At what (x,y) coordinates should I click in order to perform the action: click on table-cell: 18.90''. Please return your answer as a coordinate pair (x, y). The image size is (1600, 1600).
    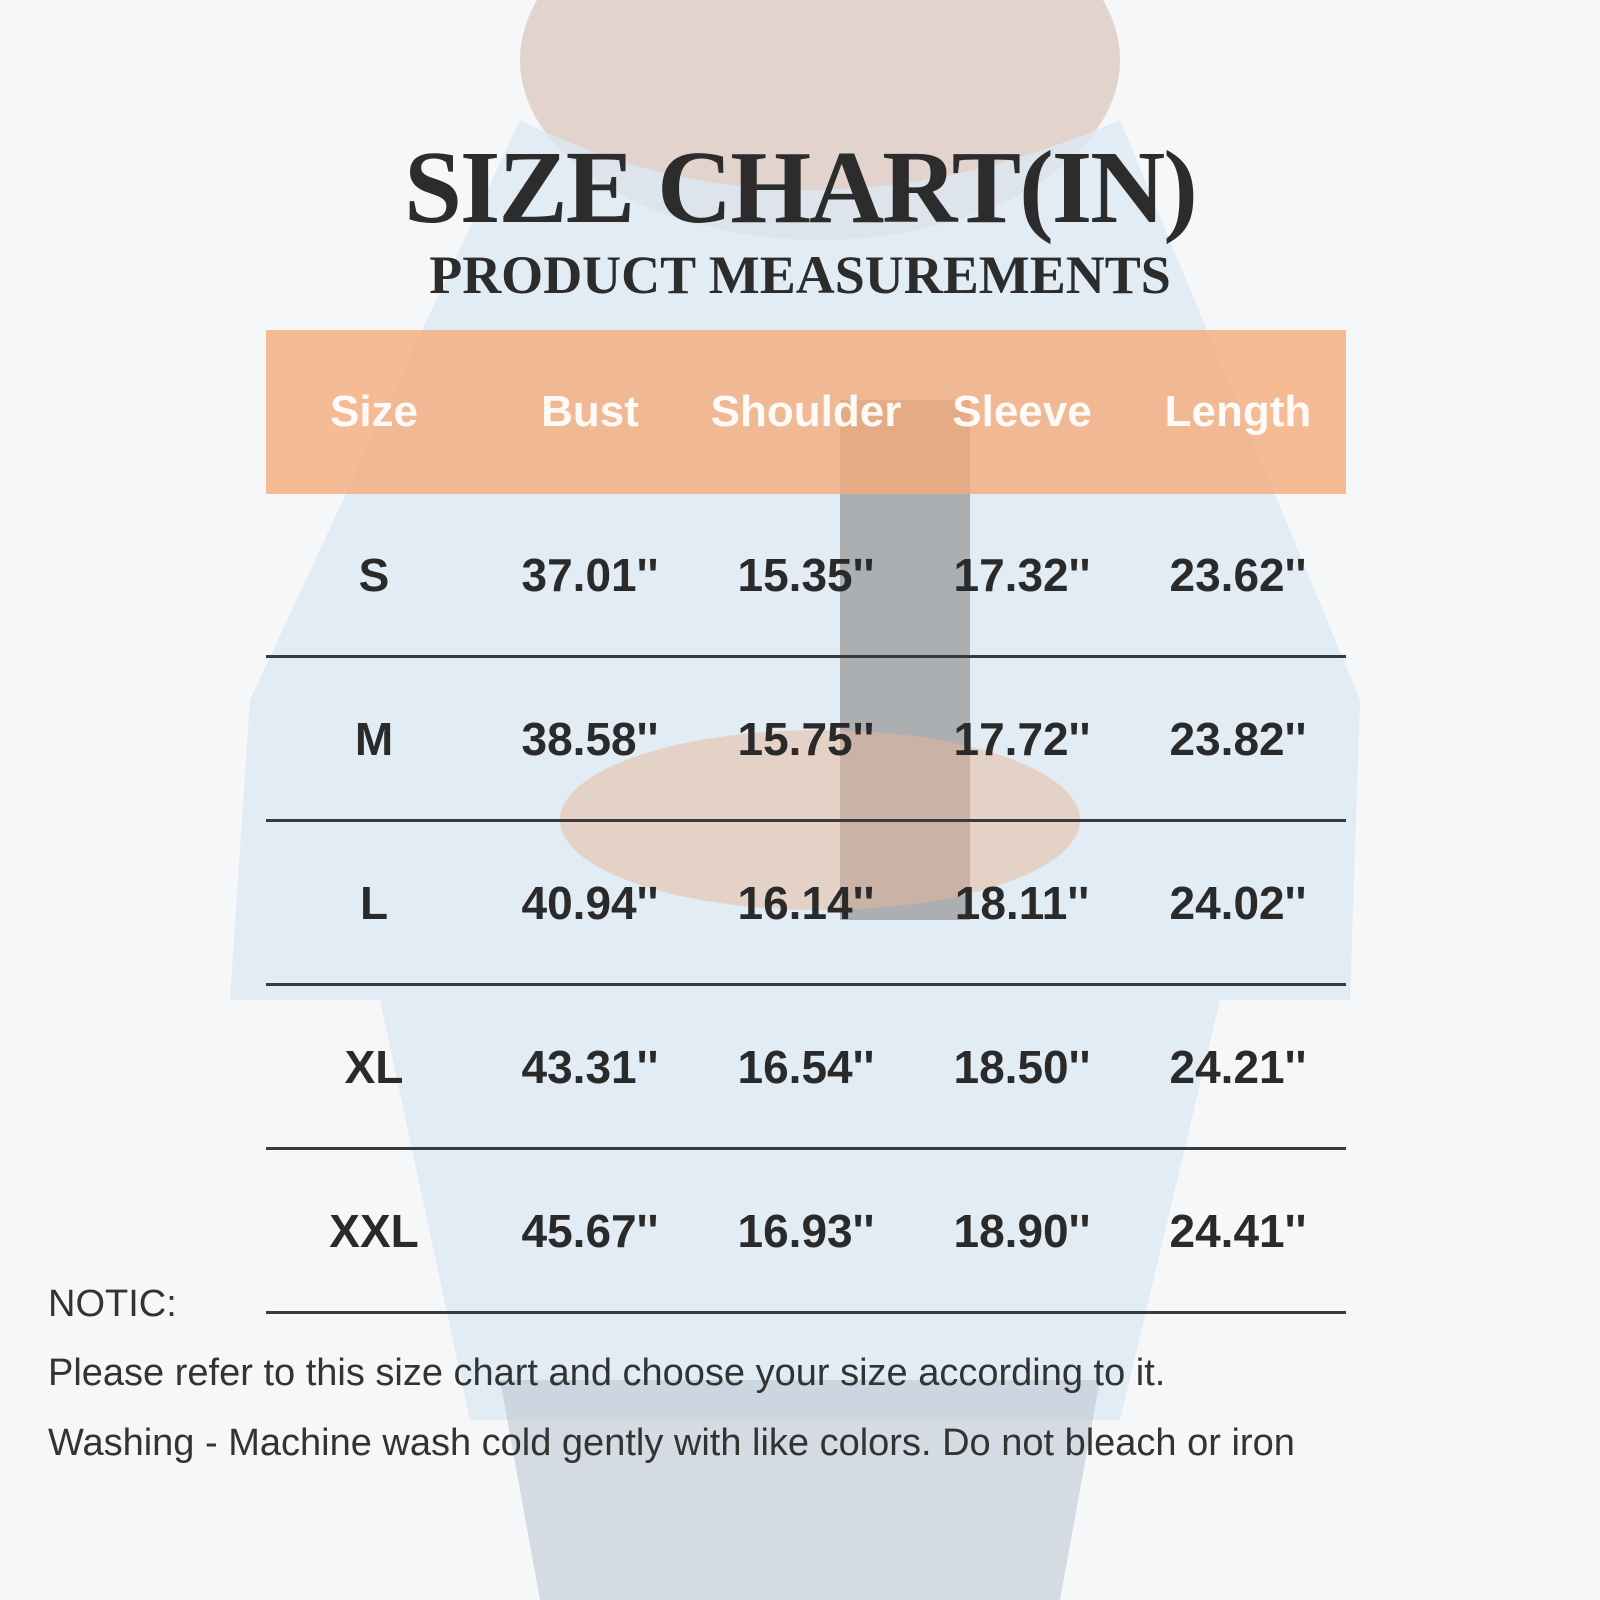
    Looking at the image, I should click on (1022, 1230).